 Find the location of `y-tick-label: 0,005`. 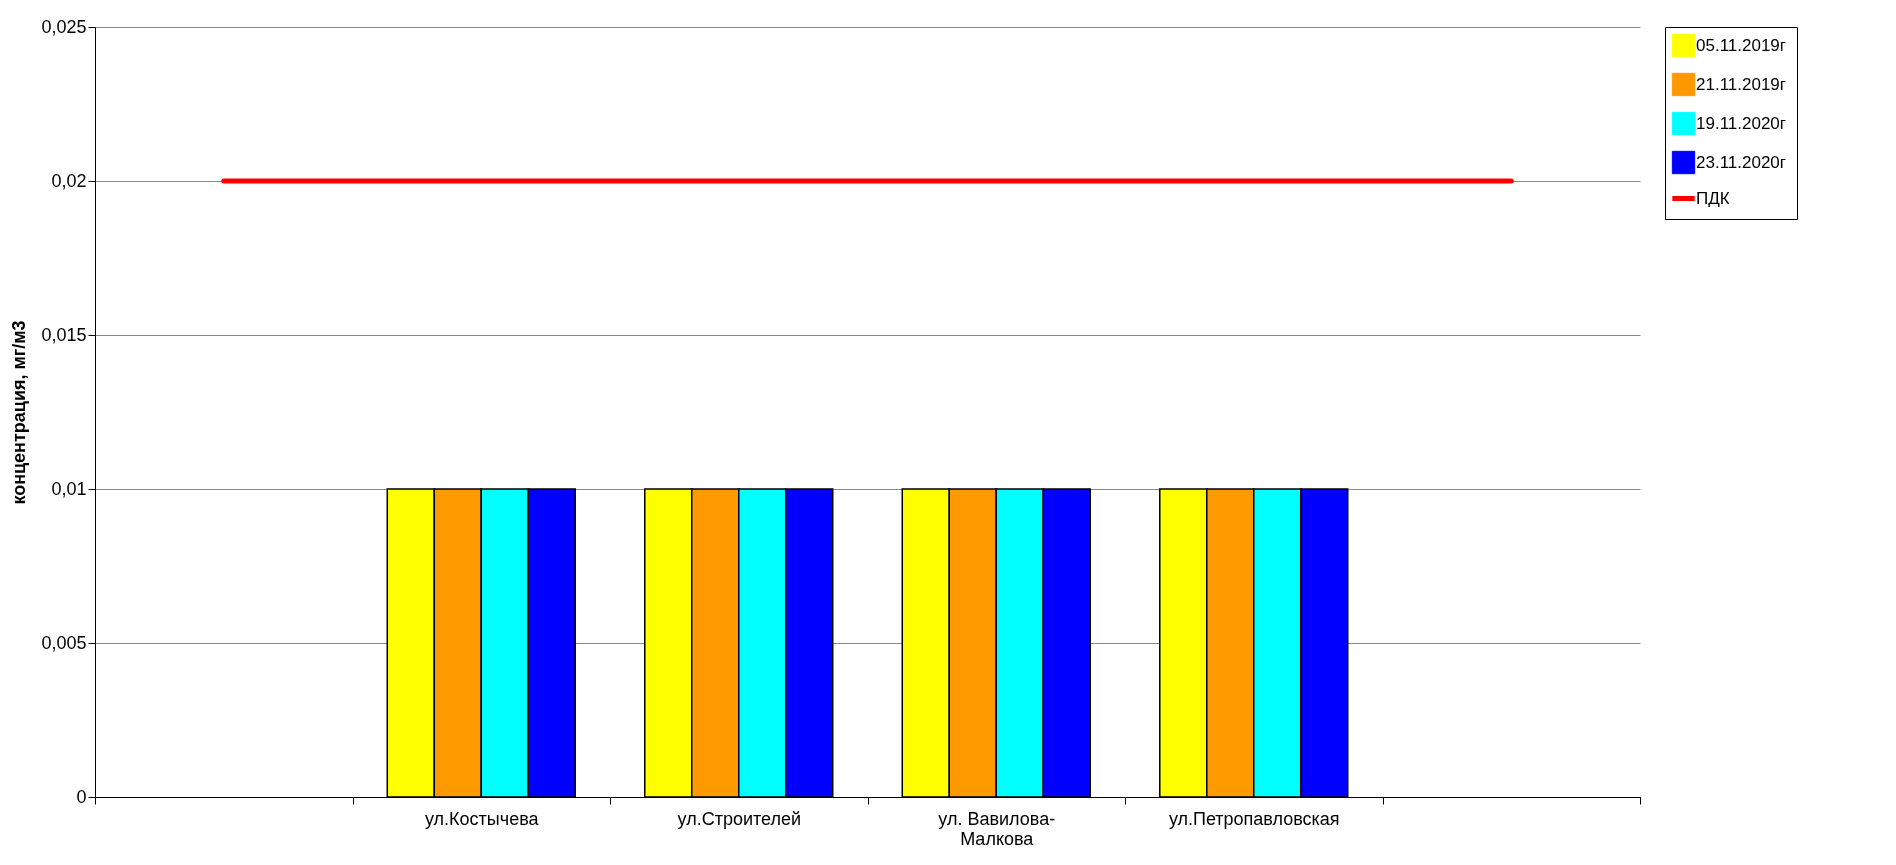

y-tick-label: 0,005 is located at coordinates (64, 642).